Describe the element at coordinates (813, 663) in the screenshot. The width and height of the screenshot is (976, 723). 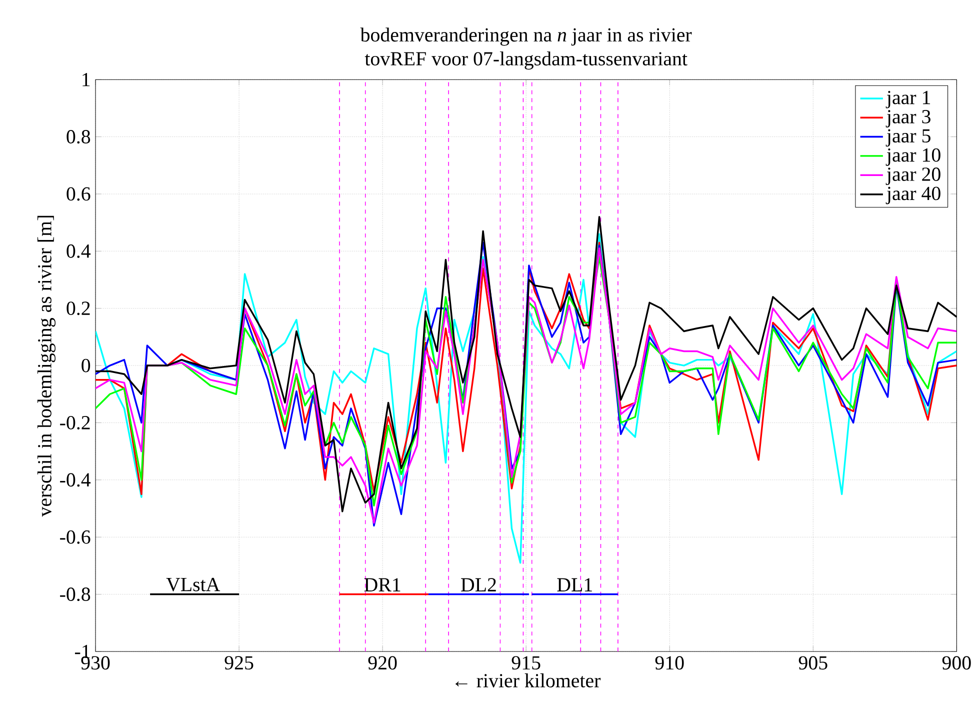
I see `x-tick-label: 905` at that location.